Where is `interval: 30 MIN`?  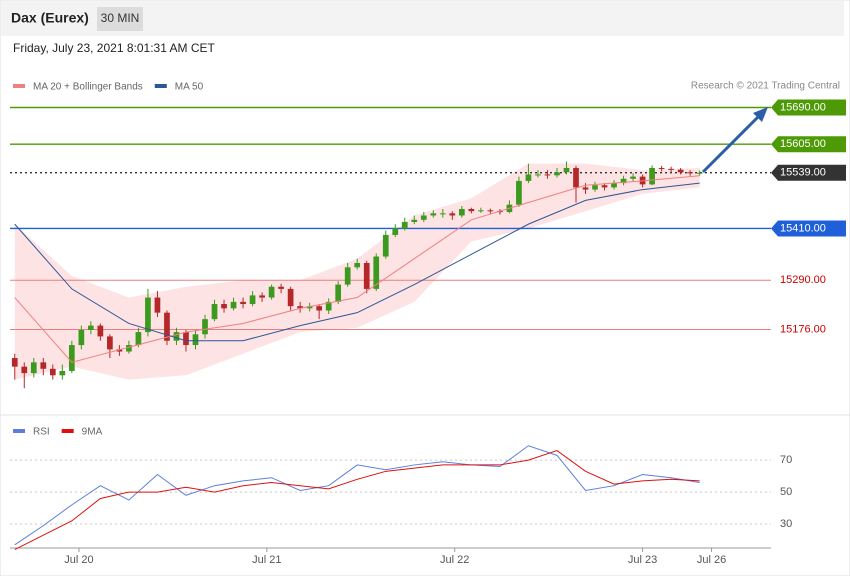 interval: 30 MIN is located at coordinates (120, 18).